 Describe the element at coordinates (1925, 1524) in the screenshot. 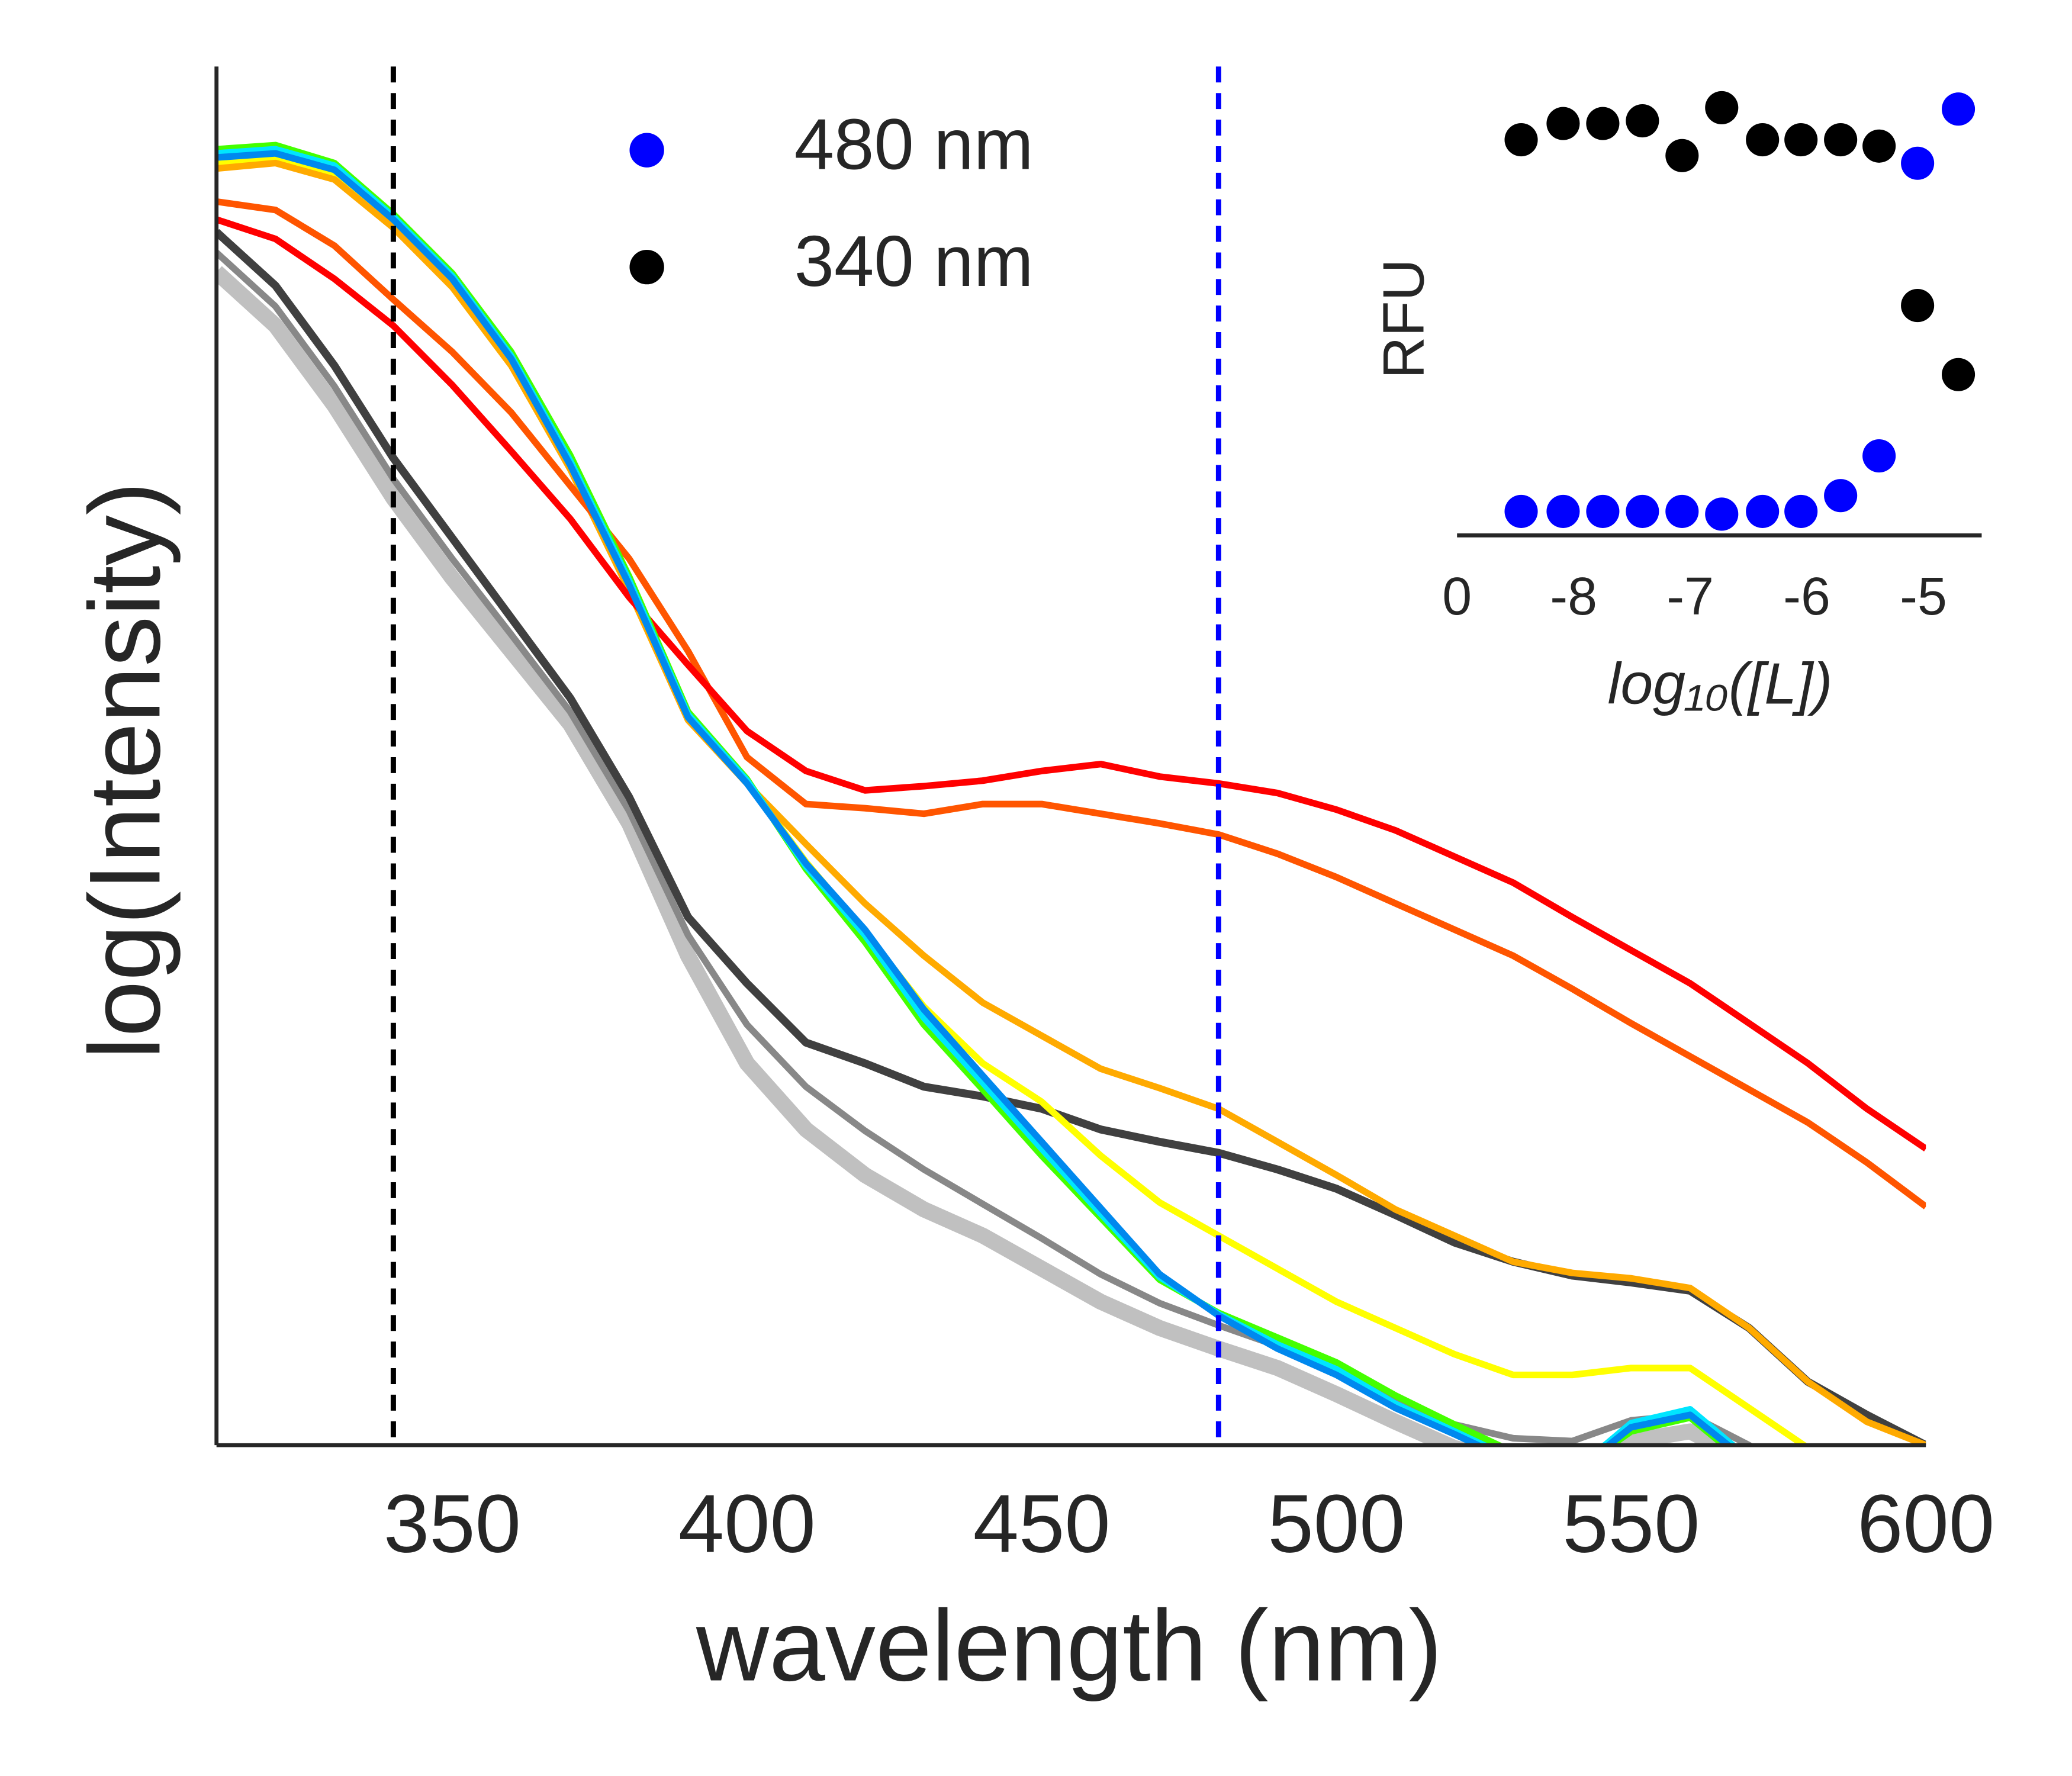

I see `x-tick-label: 600` at that location.